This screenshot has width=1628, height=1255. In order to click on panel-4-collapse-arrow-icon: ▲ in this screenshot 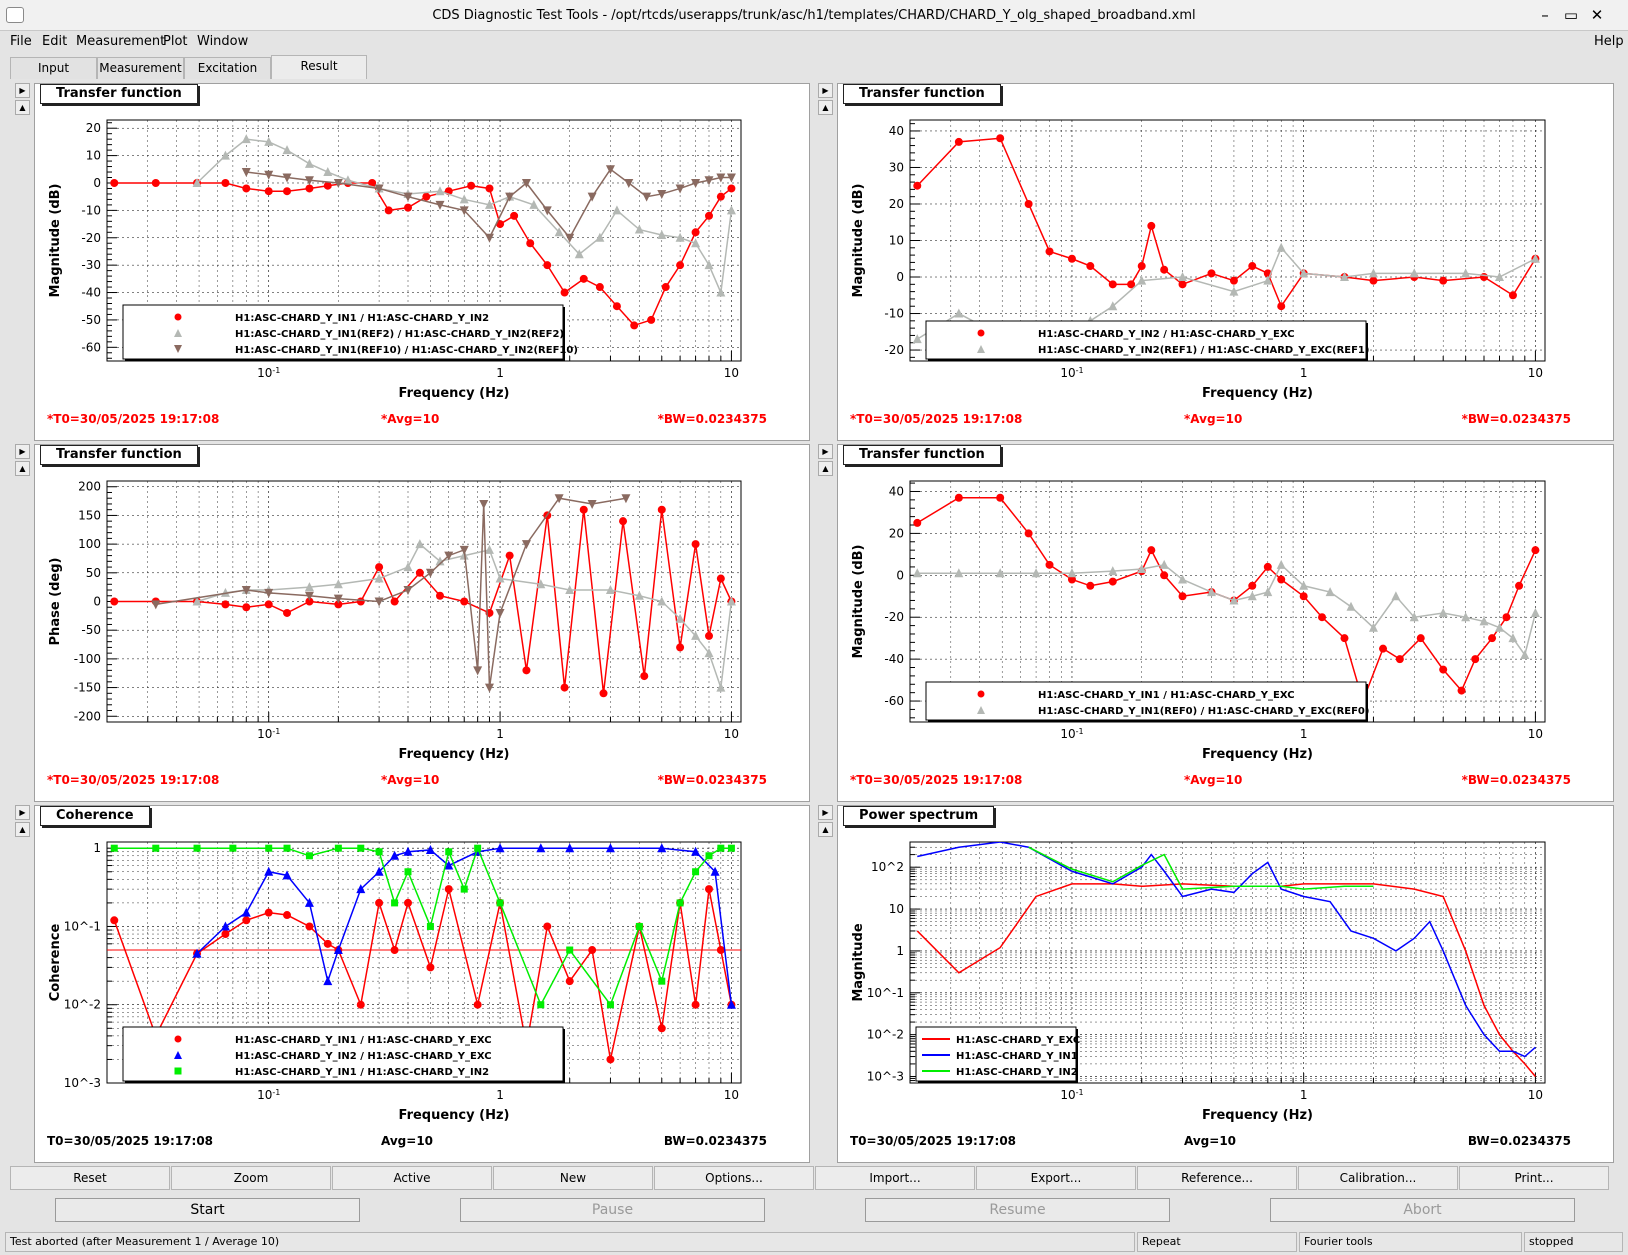, I will do `click(825, 468)`.